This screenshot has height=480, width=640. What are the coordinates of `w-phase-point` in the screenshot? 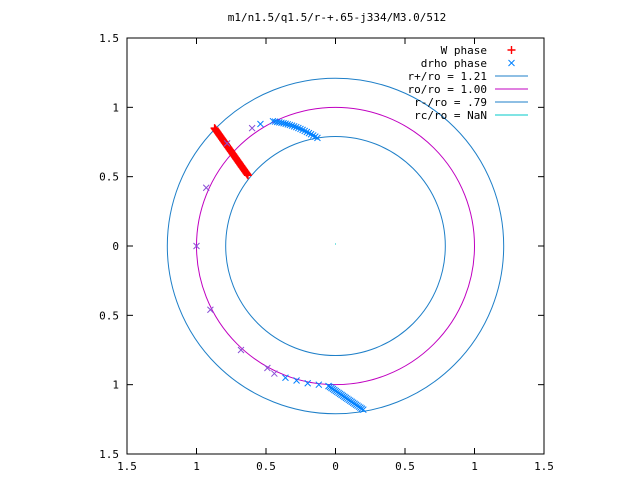 It's located at (247, 175).